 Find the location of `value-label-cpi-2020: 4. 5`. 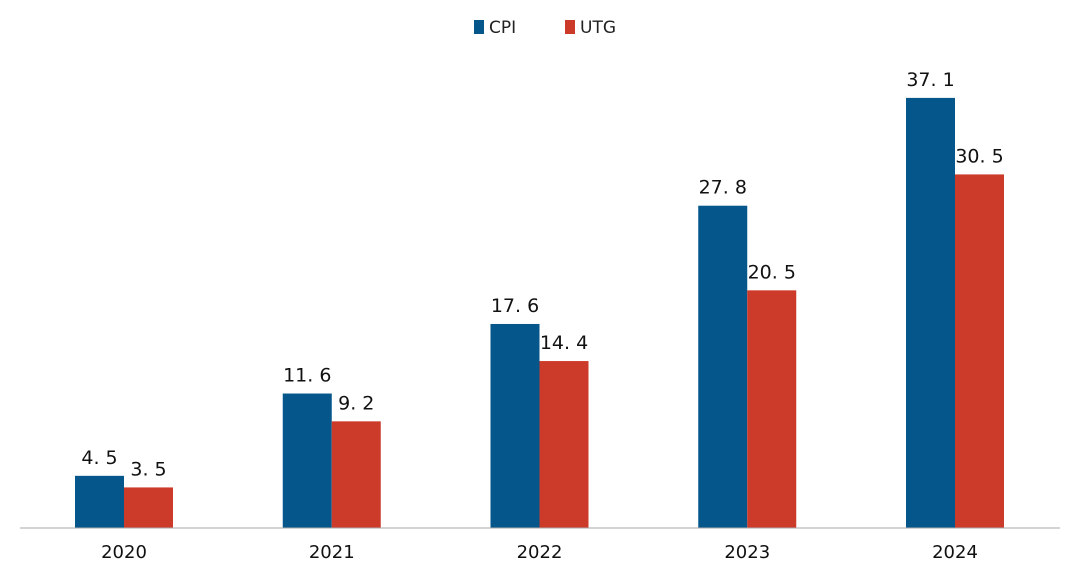

value-label-cpi-2020: 4. 5 is located at coordinates (99, 458).